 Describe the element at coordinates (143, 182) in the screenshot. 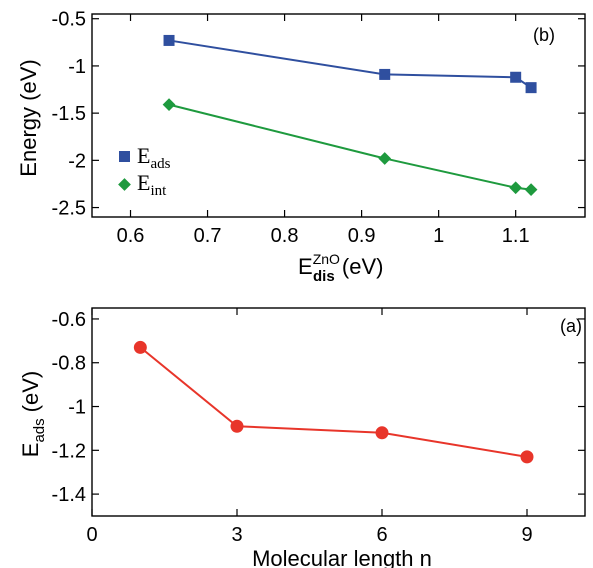

I see `legend-eint-base: E` at that location.